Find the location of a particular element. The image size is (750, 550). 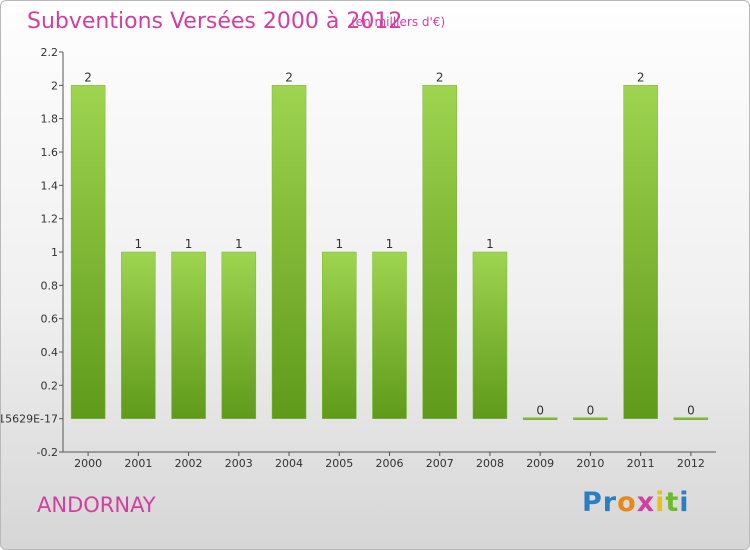

chart-title: Subventions Versées 2000 à 2012 is located at coordinates (215, 21).